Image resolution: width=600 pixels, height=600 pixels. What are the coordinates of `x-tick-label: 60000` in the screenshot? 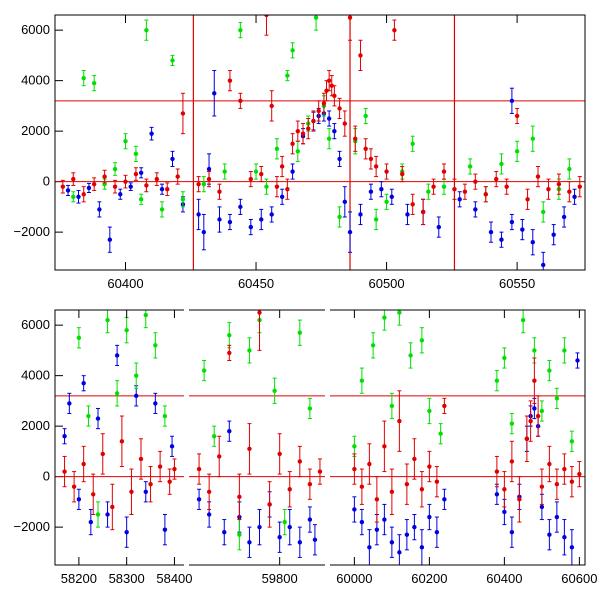 It's located at (354, 578).